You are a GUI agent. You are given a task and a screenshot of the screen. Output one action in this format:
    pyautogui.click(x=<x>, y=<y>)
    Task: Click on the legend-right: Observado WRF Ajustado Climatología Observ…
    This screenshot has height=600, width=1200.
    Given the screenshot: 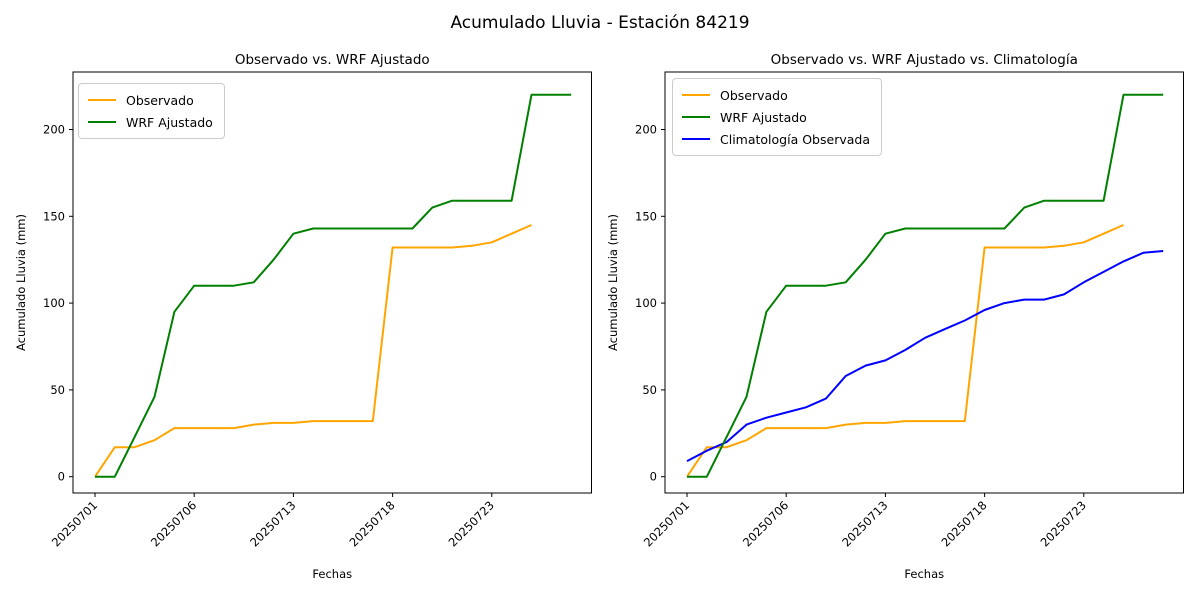 What is the action you would take?
    pyautogui.click(x=777, y=117)
    